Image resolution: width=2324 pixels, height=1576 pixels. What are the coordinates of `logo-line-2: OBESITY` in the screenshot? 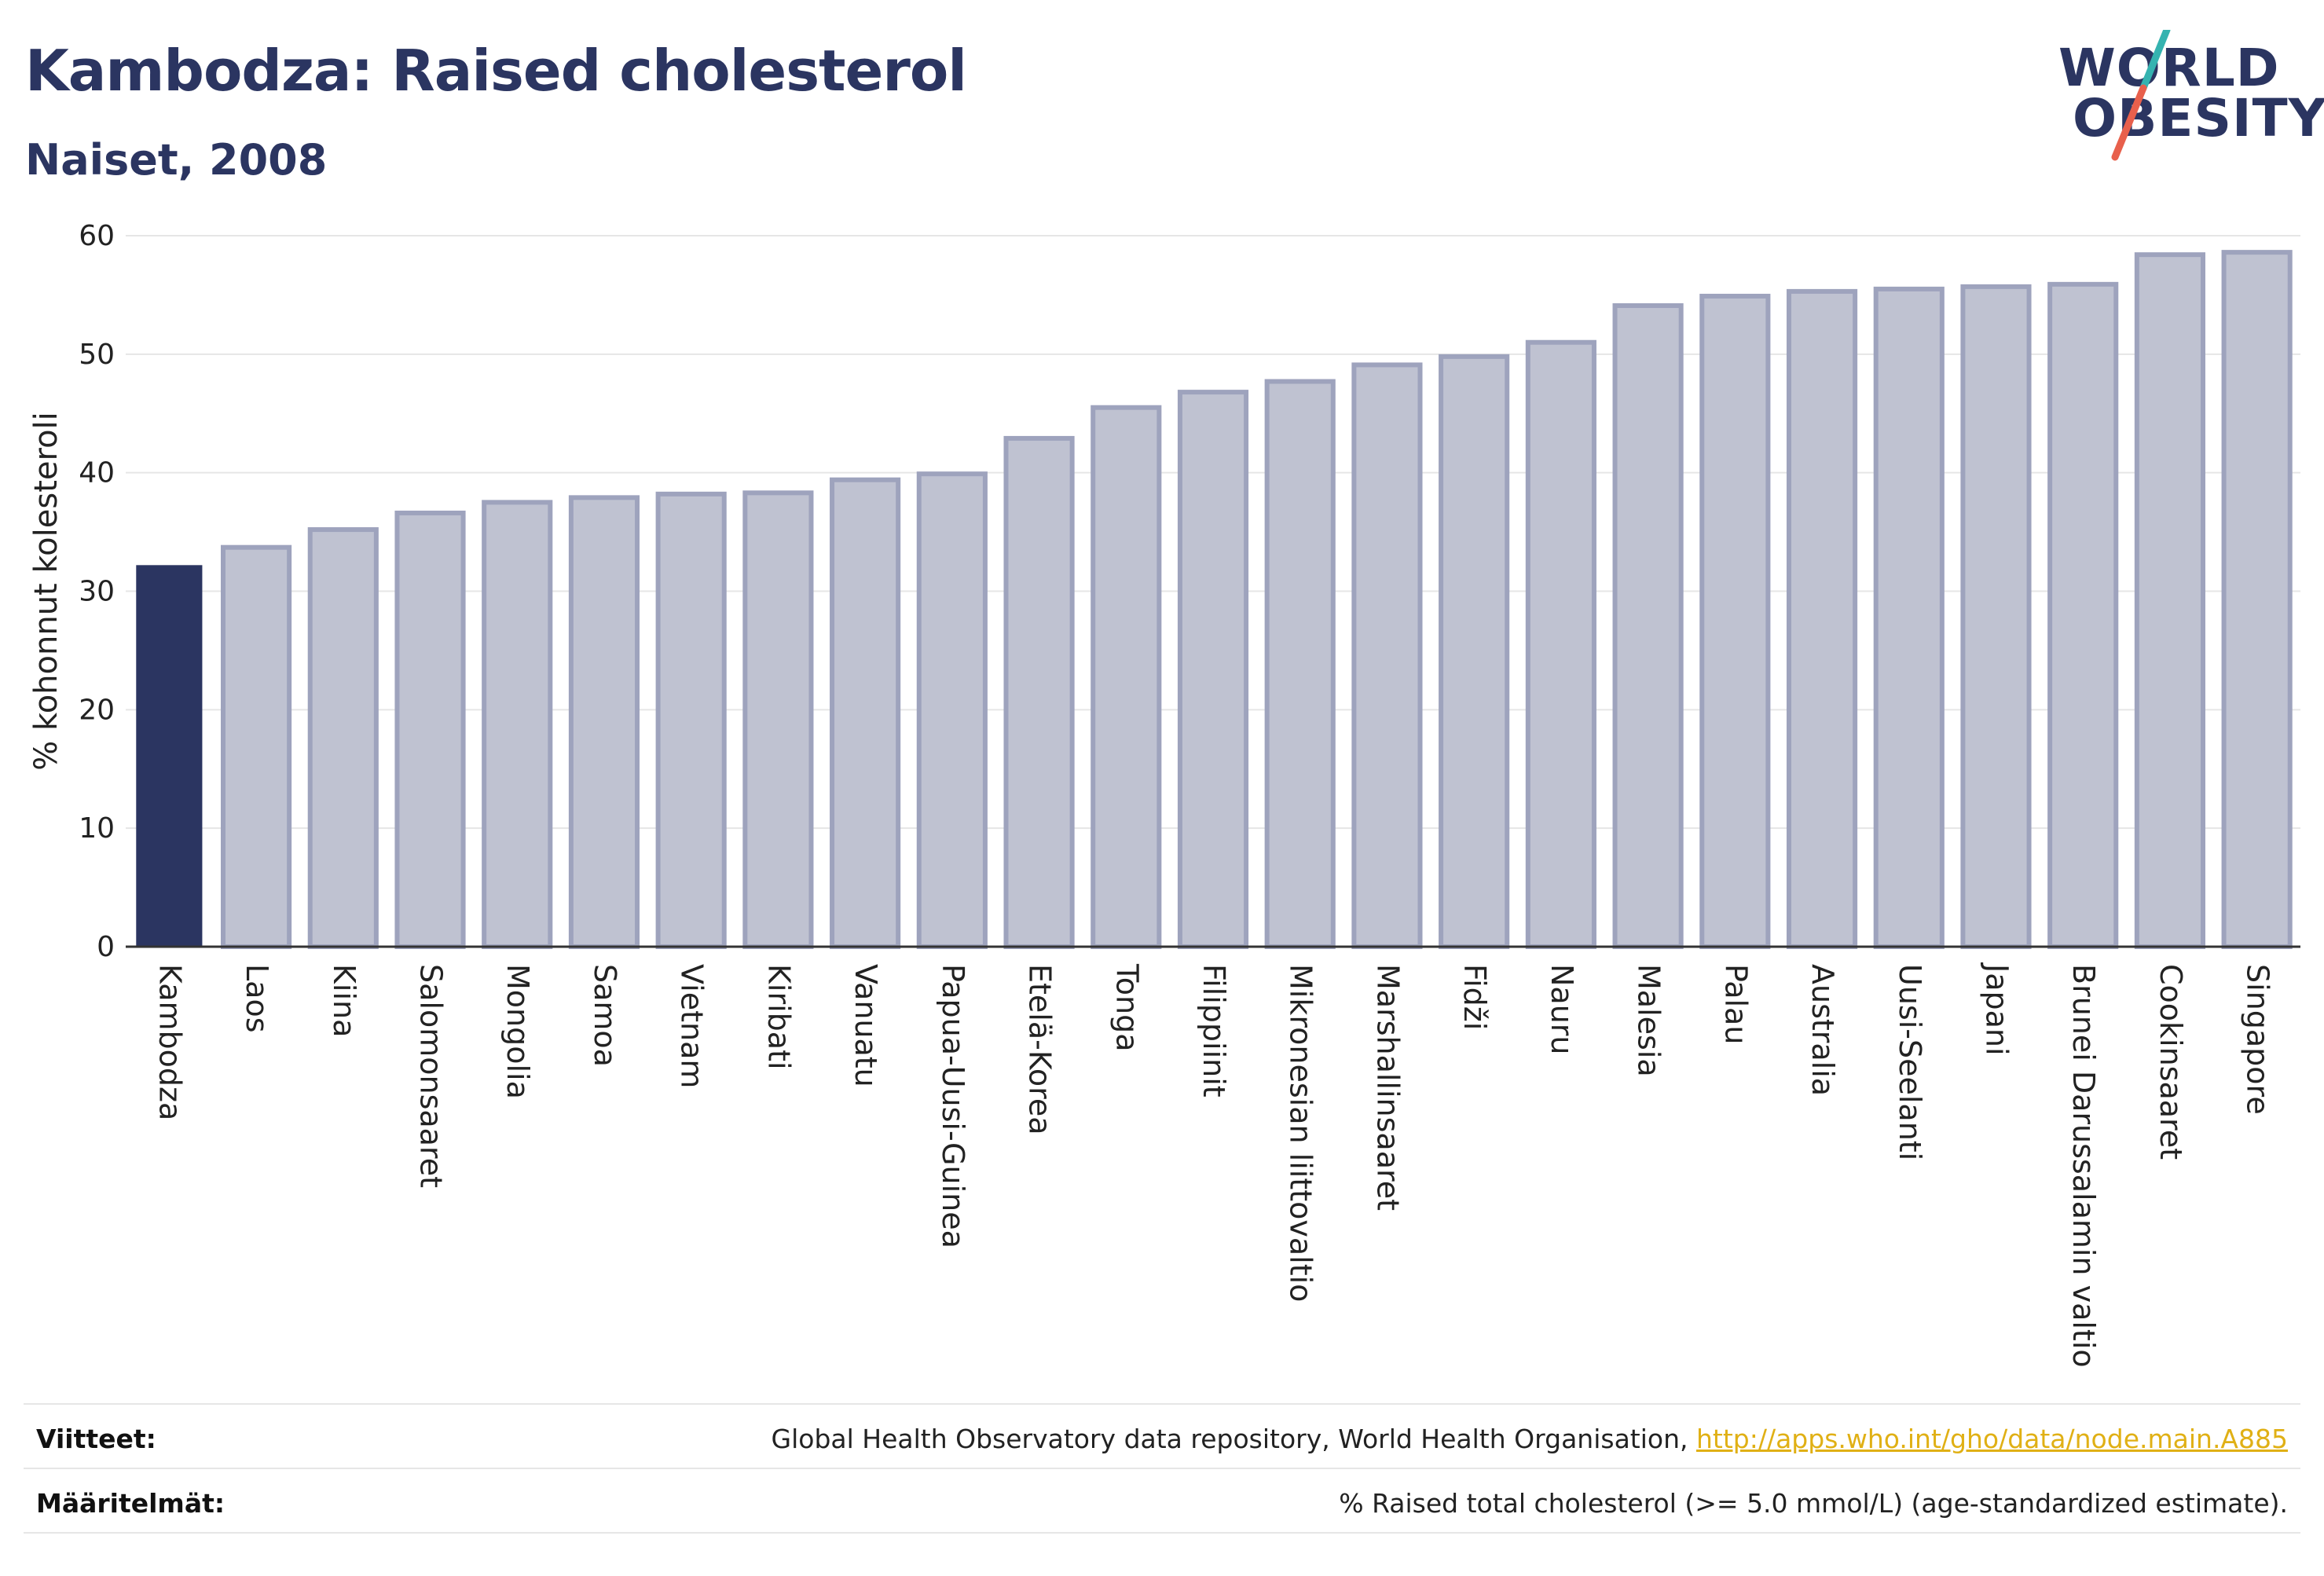 It's located at (2198, 118).